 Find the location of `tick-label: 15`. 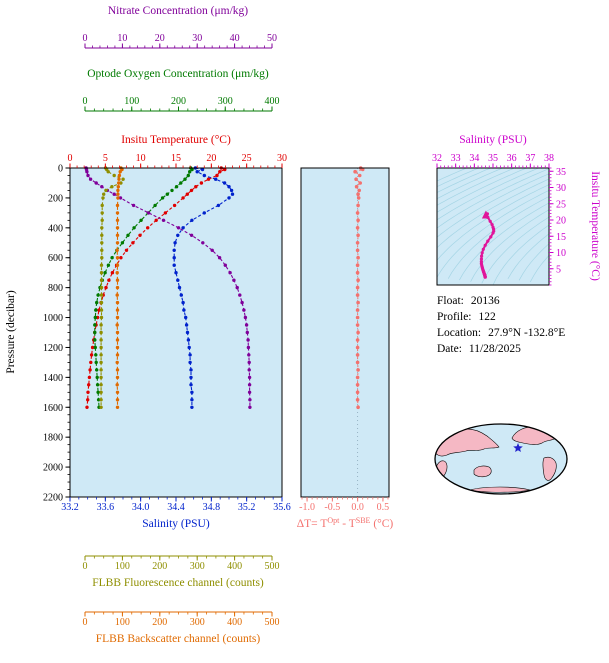

tick-label: 15 is located at coordinates (561, 237).